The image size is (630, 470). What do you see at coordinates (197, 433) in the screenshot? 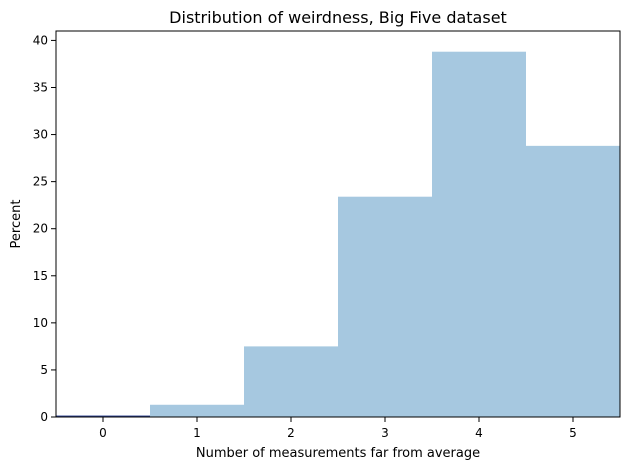
I see `x-tick-label: 1` at bounding box center [197, 433].